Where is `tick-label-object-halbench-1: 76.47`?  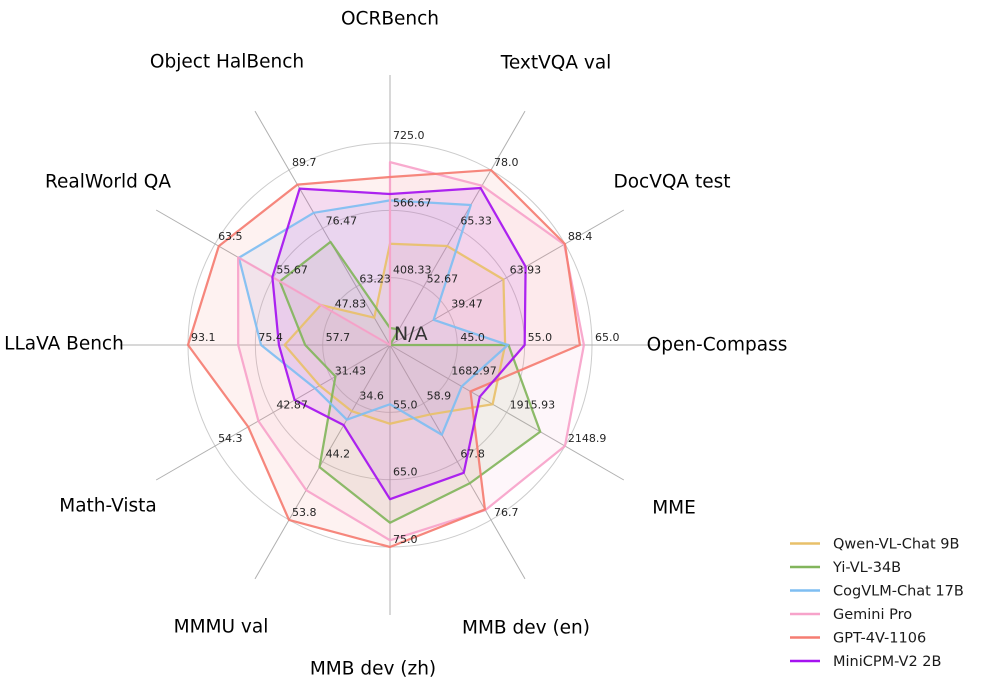
tick-label-object-halbench-1: 76.47 is located at coordinates (342, 220).